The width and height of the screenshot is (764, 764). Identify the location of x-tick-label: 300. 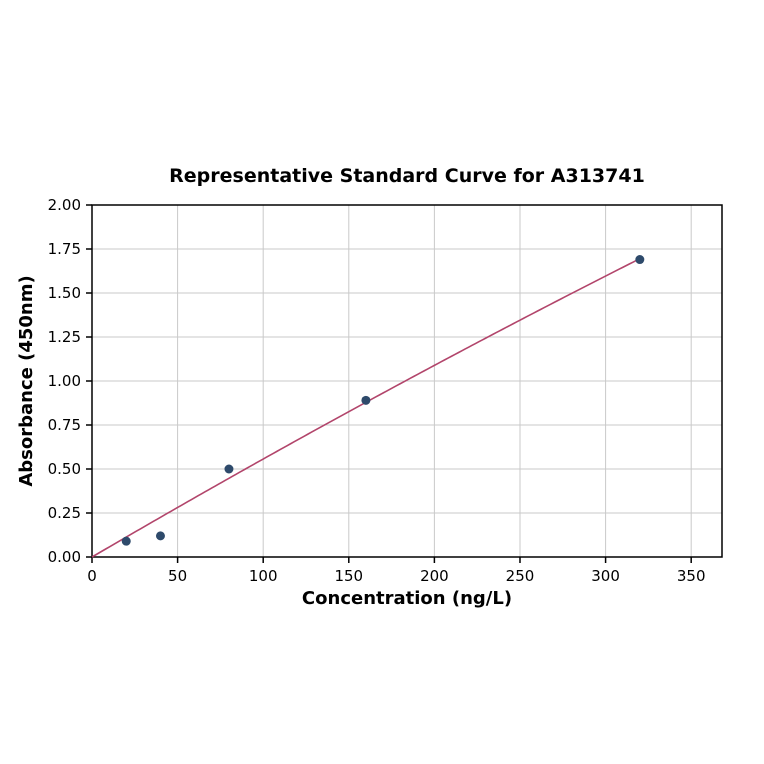
(605, 576).